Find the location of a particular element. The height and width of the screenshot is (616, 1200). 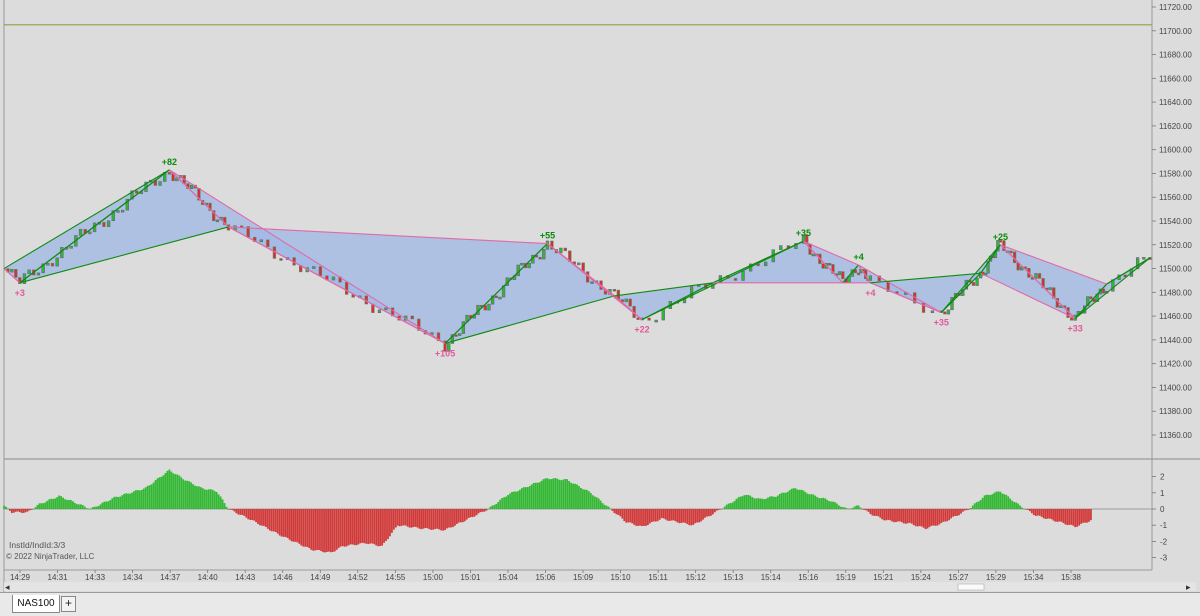

tab-nas100: NAS100 is located at coordinates (36, 604).